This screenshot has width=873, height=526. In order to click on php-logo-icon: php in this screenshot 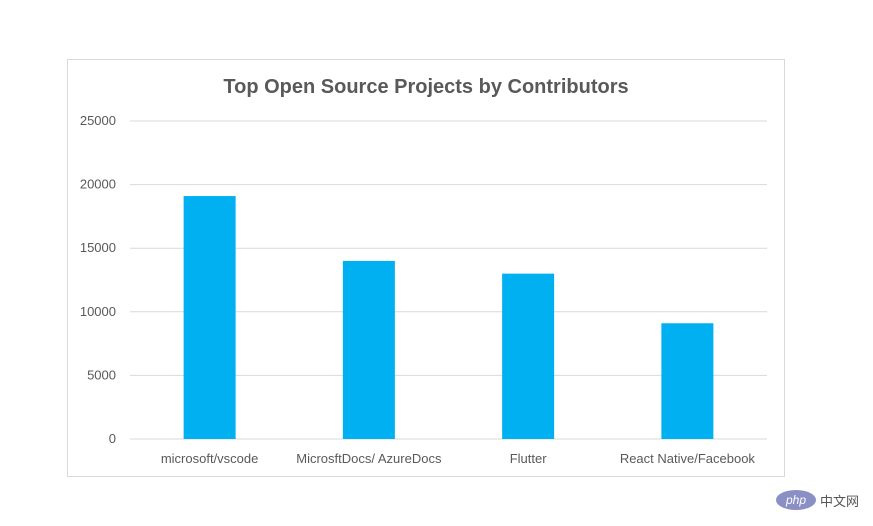, I will do `click(795, 500)`.